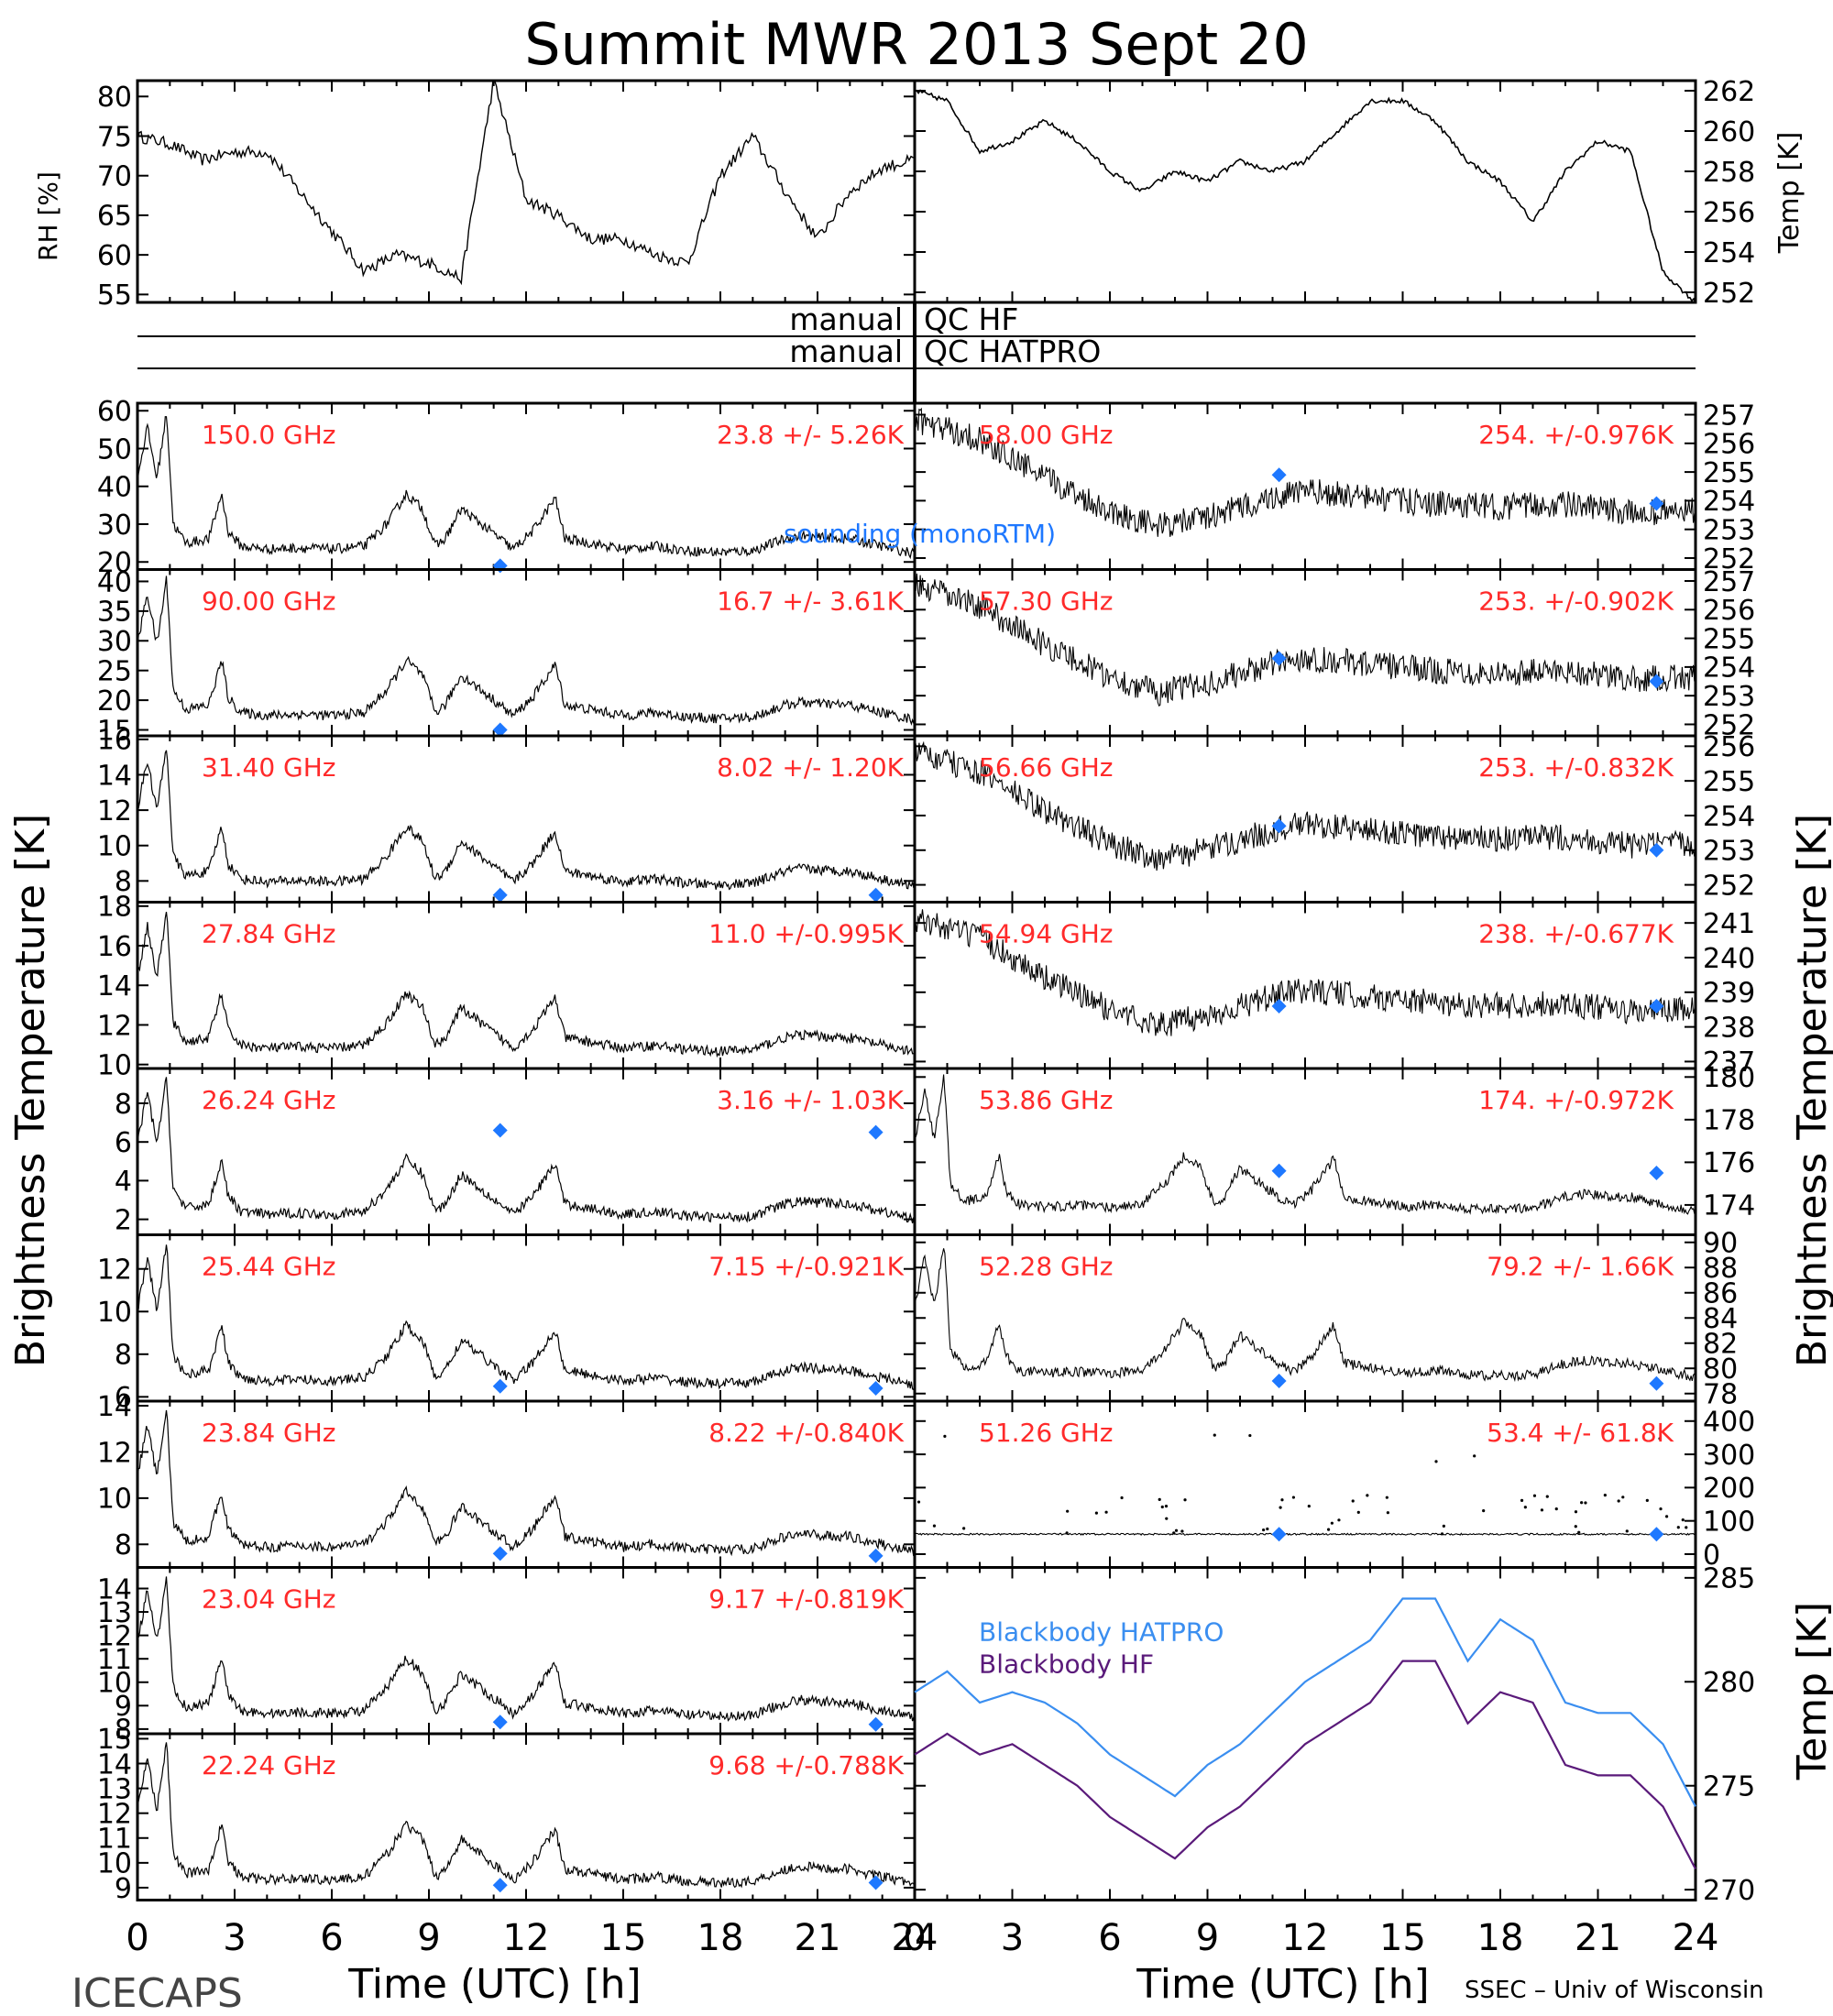  Describe the element at coordinates (114, 1453) in the screenshot. I see `y-tick-label: 12` at that location.